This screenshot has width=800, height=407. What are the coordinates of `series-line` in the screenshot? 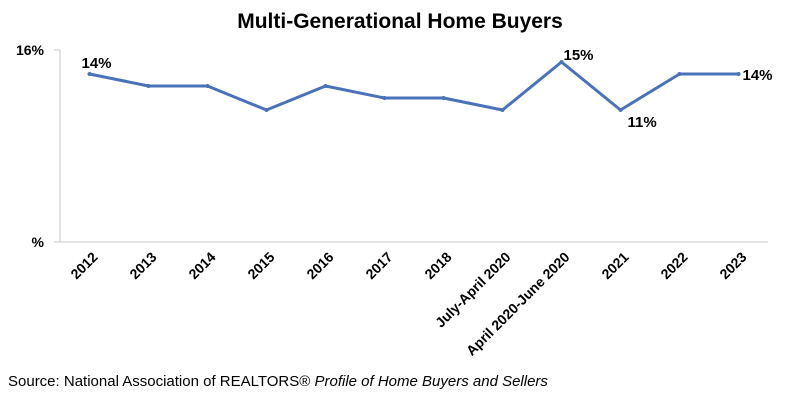 It's located at (414, 86).